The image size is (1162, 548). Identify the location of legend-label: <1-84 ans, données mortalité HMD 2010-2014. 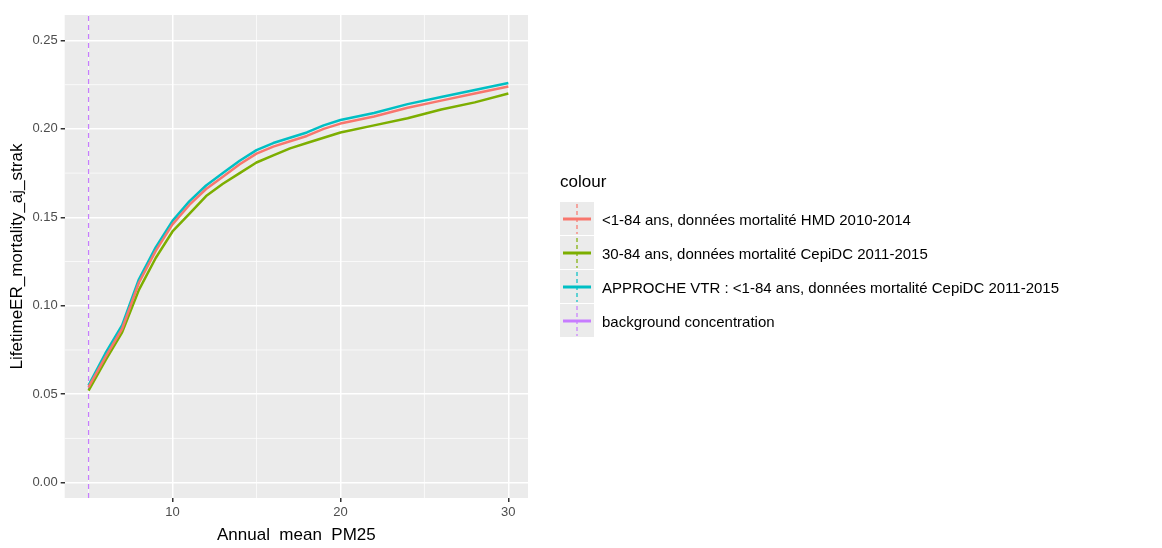
(756, 219).